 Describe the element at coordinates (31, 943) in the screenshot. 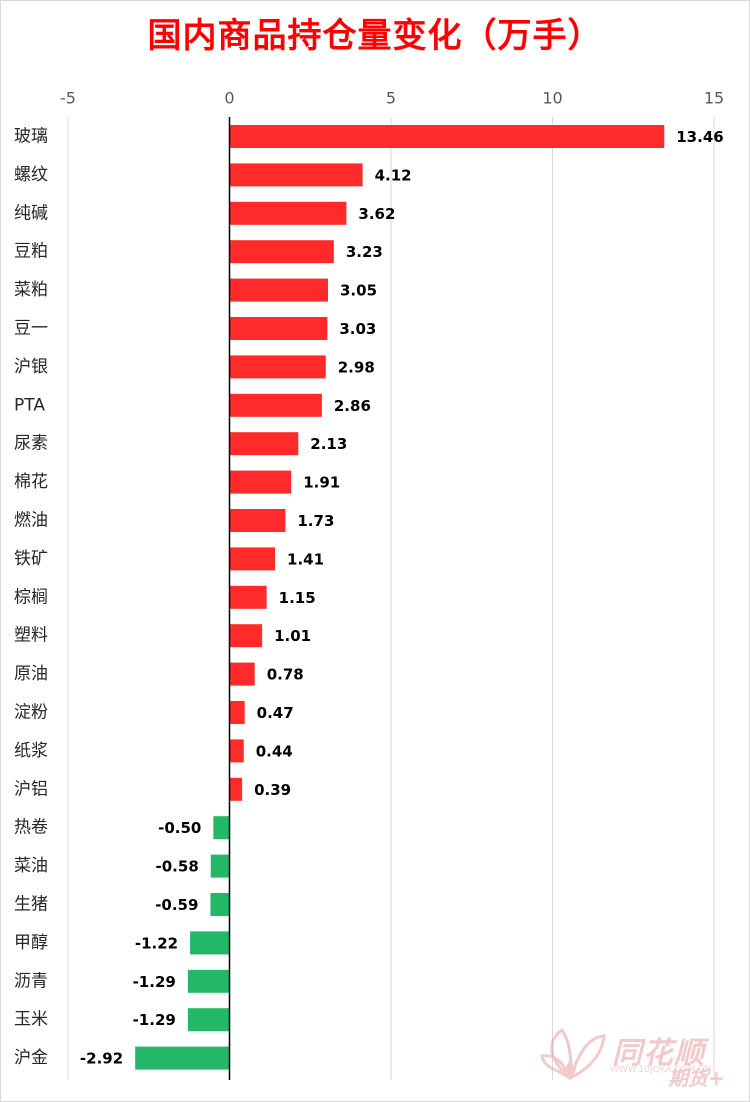

I see `category-label: 甲醇` at that location.